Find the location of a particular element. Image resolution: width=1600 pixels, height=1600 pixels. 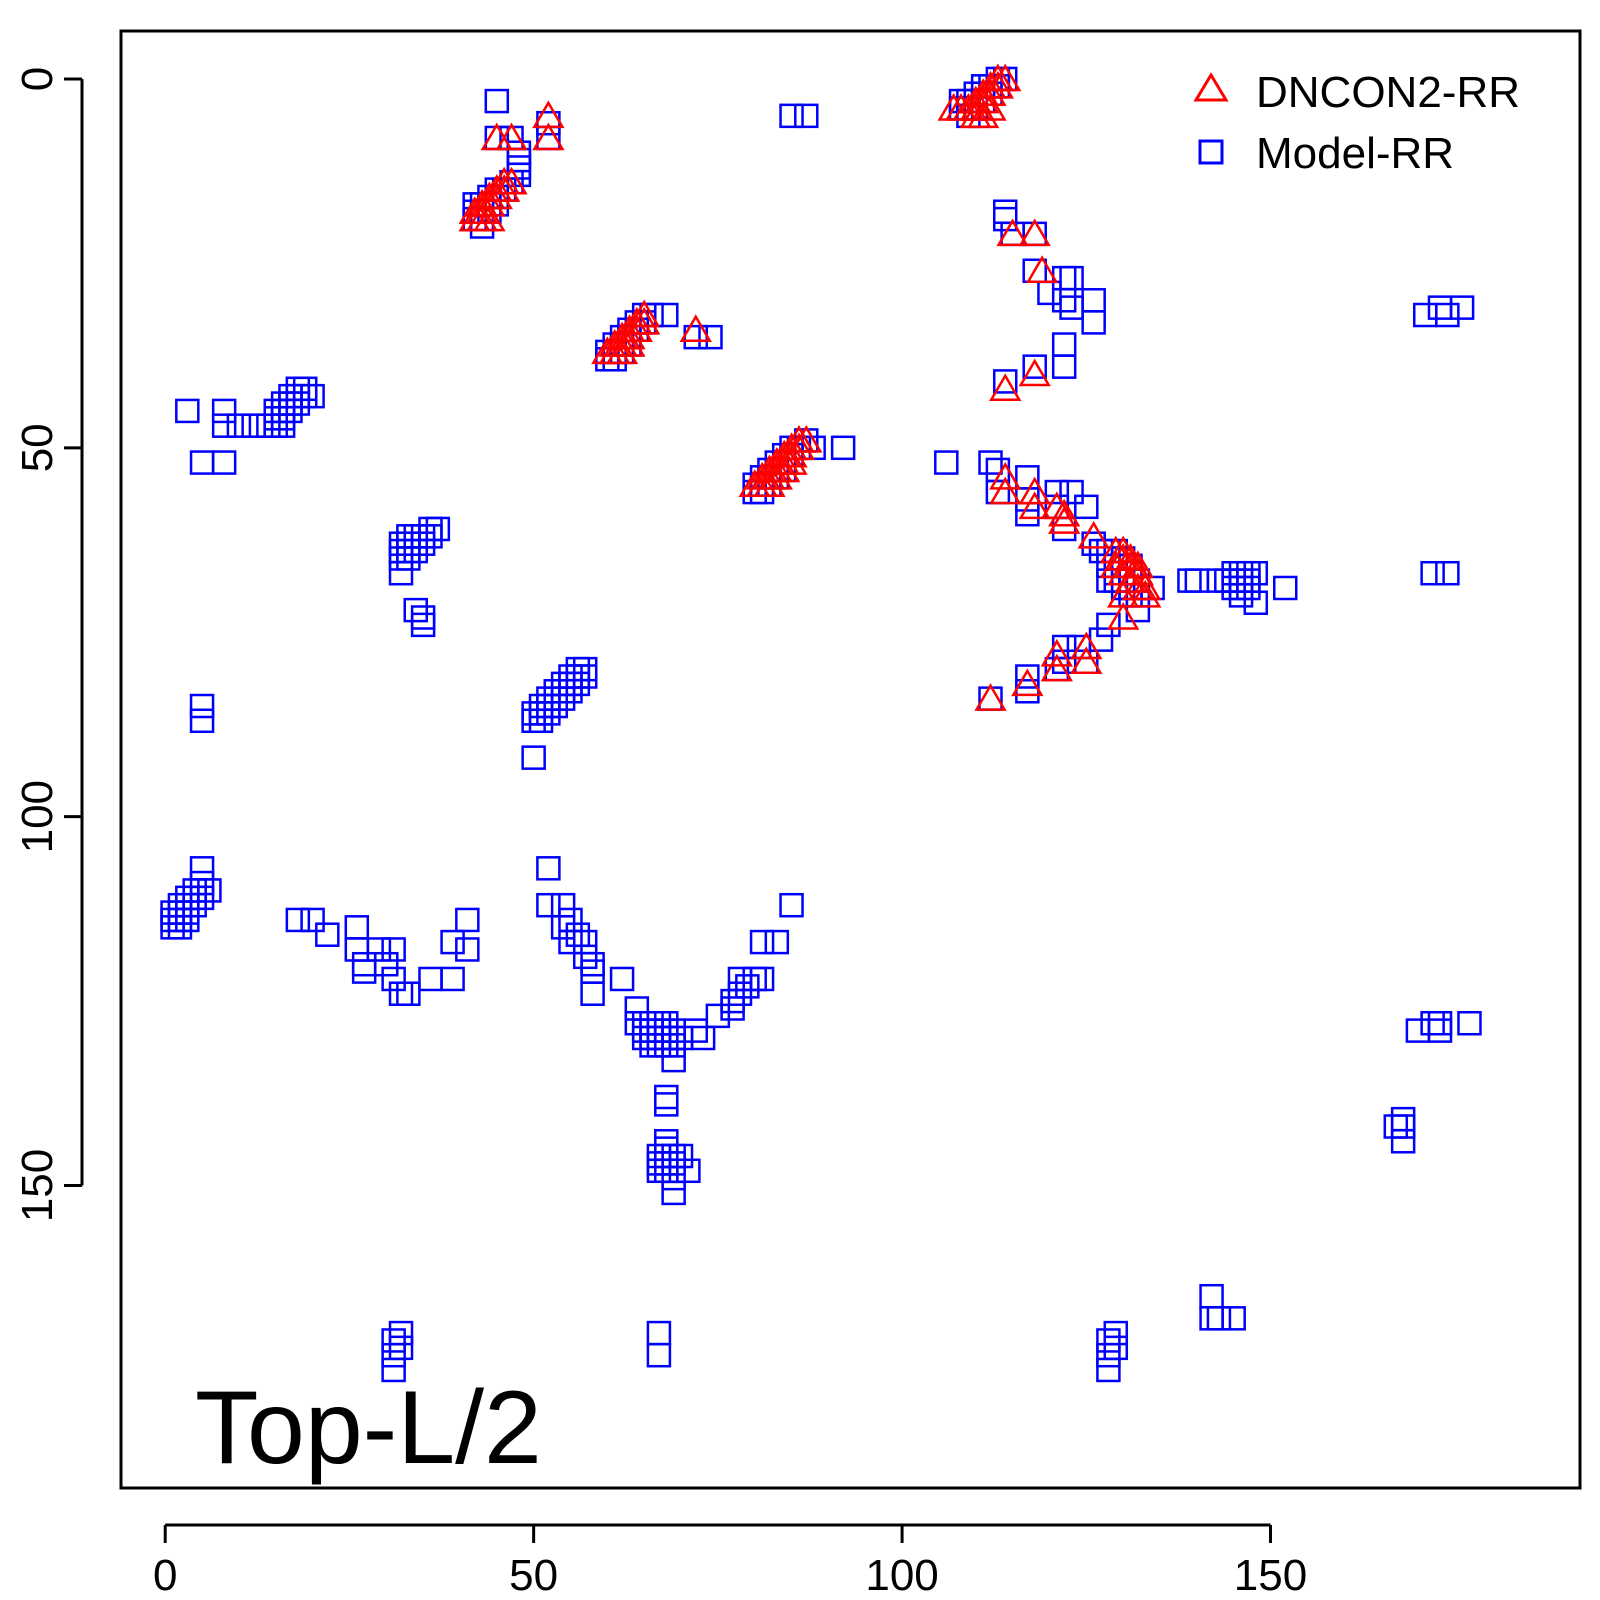

legend-marker-model-rr is located at coordinates (1211, 152).